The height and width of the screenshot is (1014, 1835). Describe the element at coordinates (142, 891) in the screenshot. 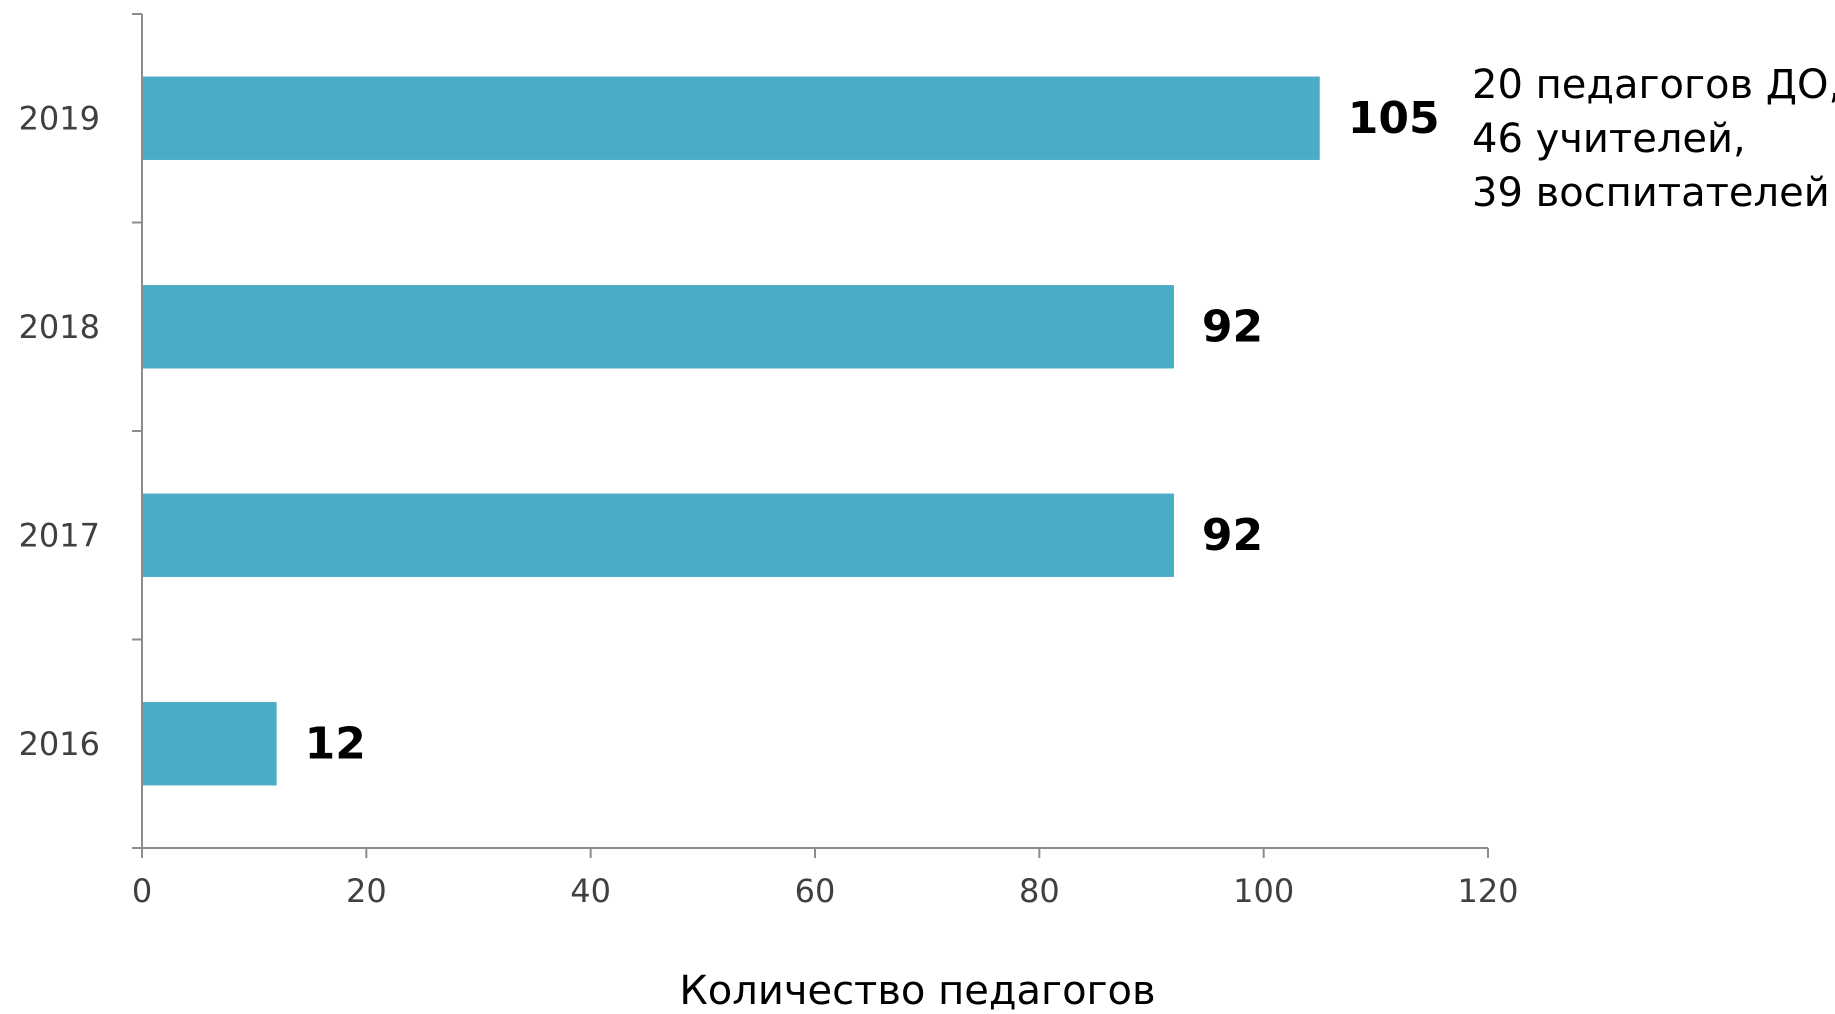

I see `x-tick-label: 0` at that location.